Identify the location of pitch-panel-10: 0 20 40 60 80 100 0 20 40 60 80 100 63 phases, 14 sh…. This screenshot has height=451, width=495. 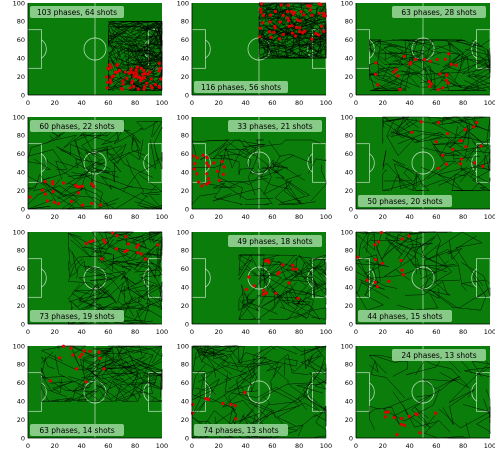
(91, 396).